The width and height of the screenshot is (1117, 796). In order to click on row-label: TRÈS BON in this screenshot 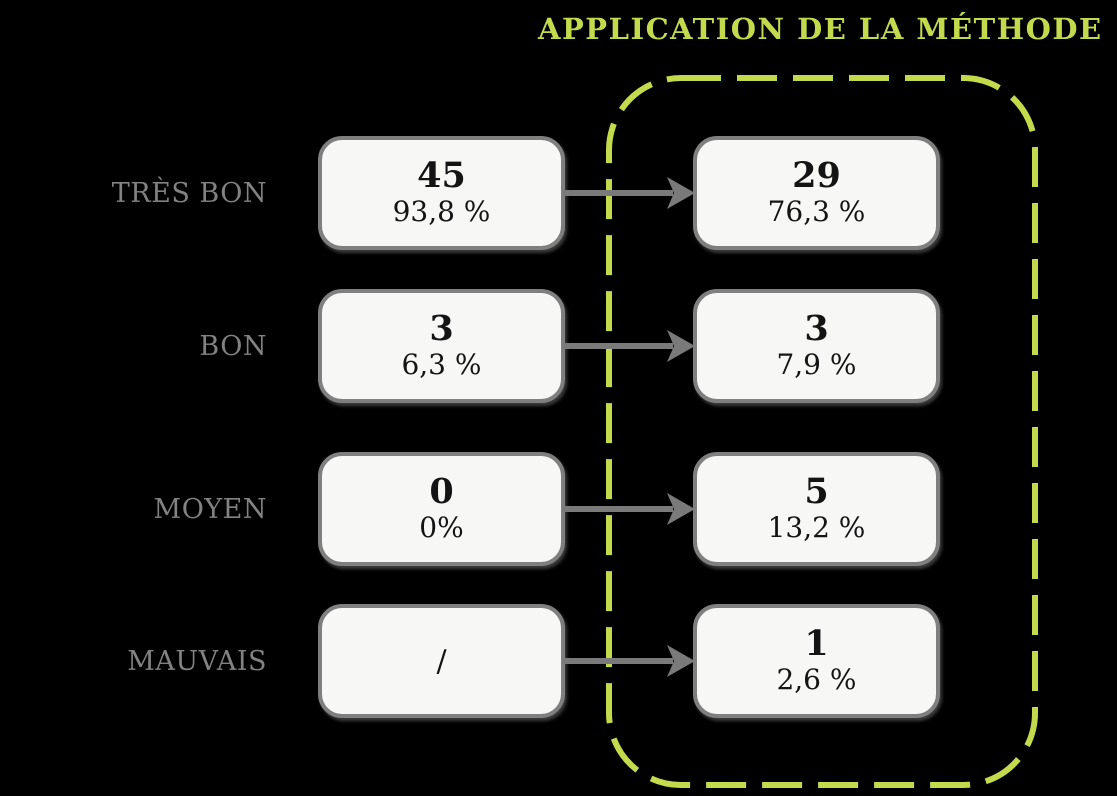, I will do `click(189, 193)`.